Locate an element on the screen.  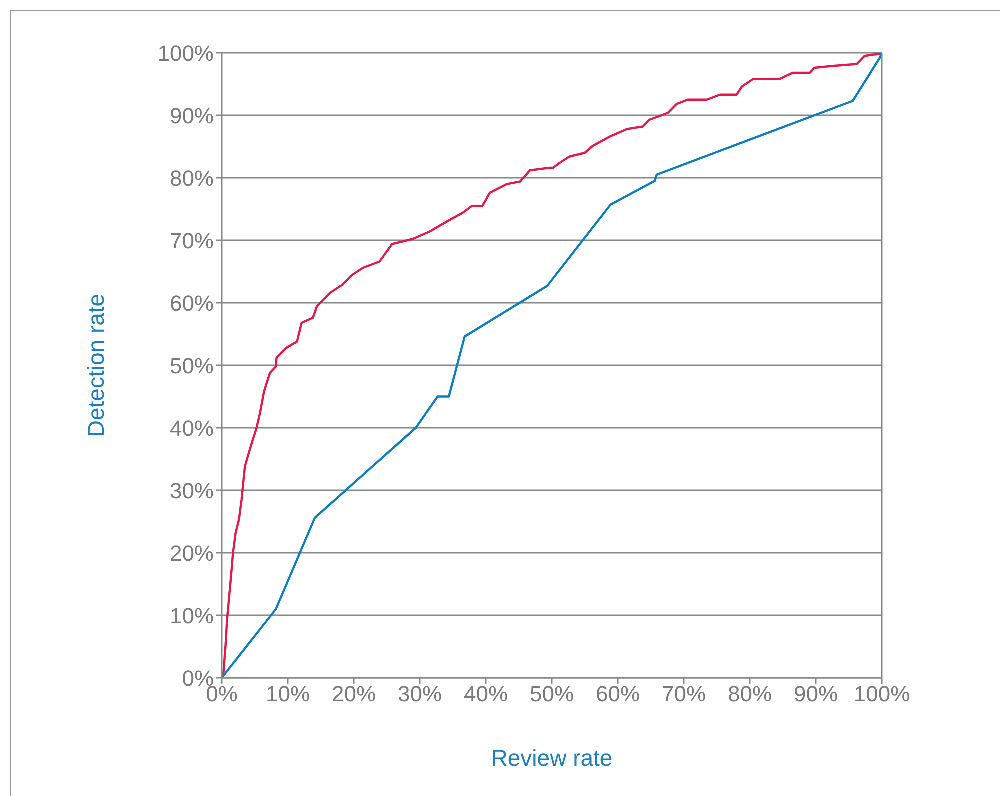
x-tick-label: 90% is located at coordinates (816, 694).